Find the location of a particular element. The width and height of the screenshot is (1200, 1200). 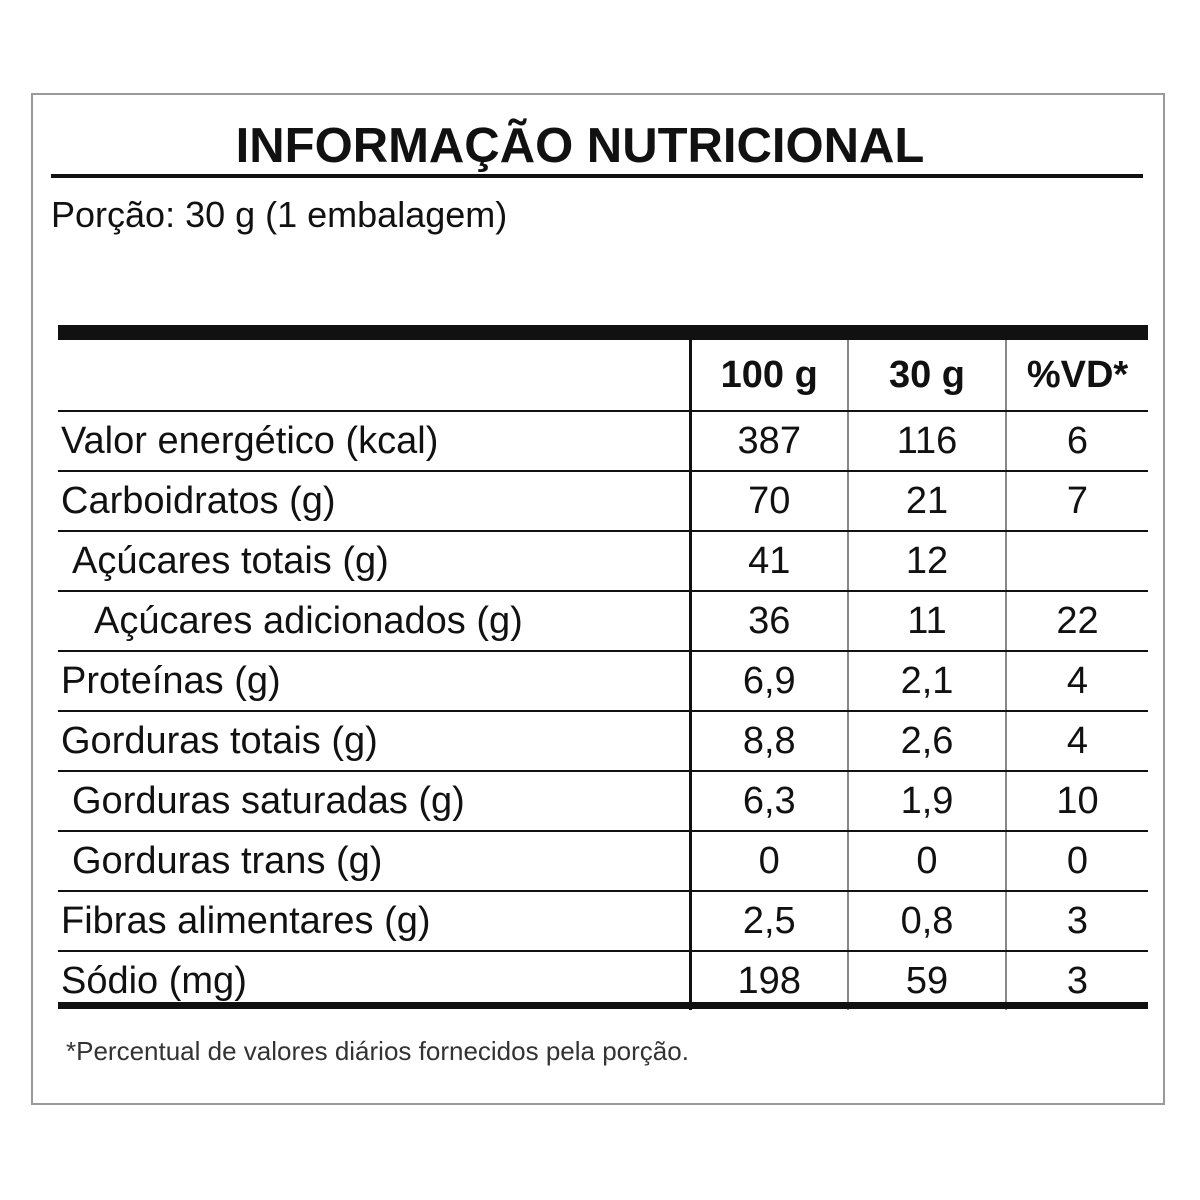

header-per-portion: 30 g is located at coordinates (926, 376).